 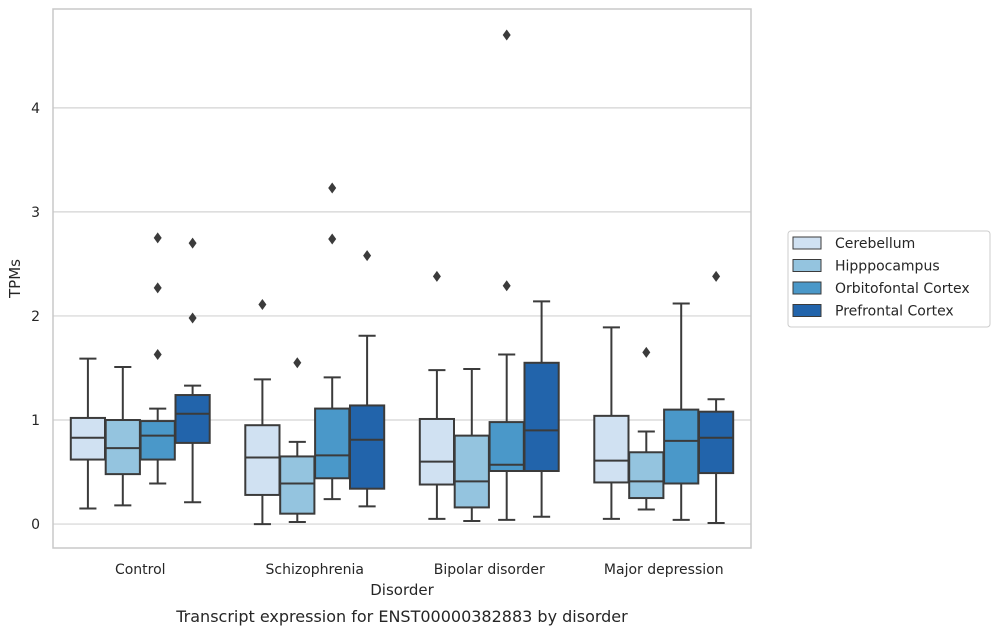 I want to click on x-axis-label: Disorder, so click(x=402, y=590).